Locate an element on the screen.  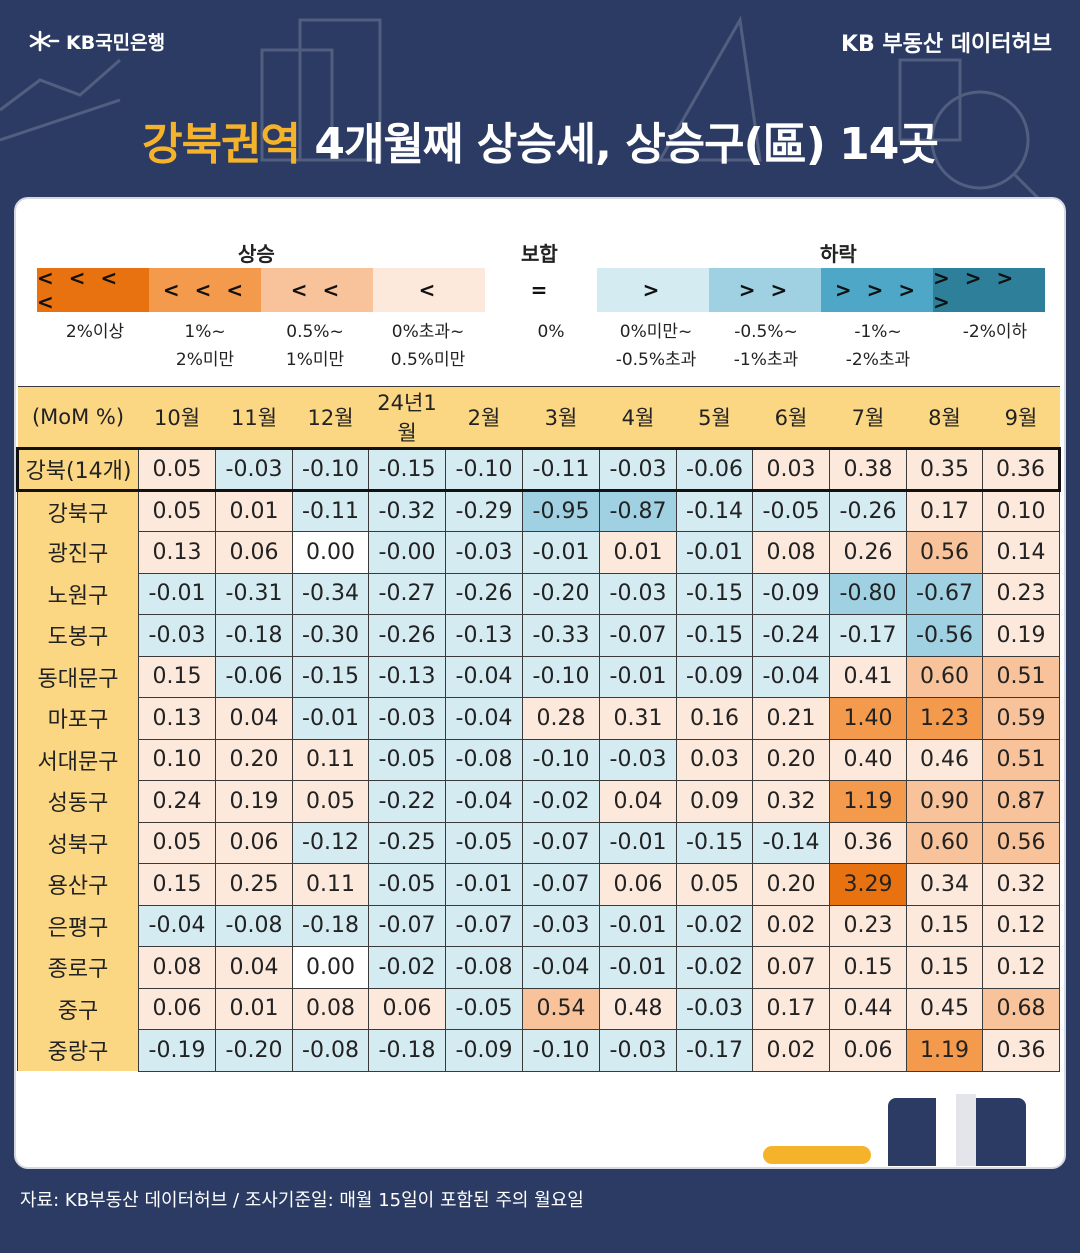
heatmap-cell: 0.60 is located at coordinates (944, 842).